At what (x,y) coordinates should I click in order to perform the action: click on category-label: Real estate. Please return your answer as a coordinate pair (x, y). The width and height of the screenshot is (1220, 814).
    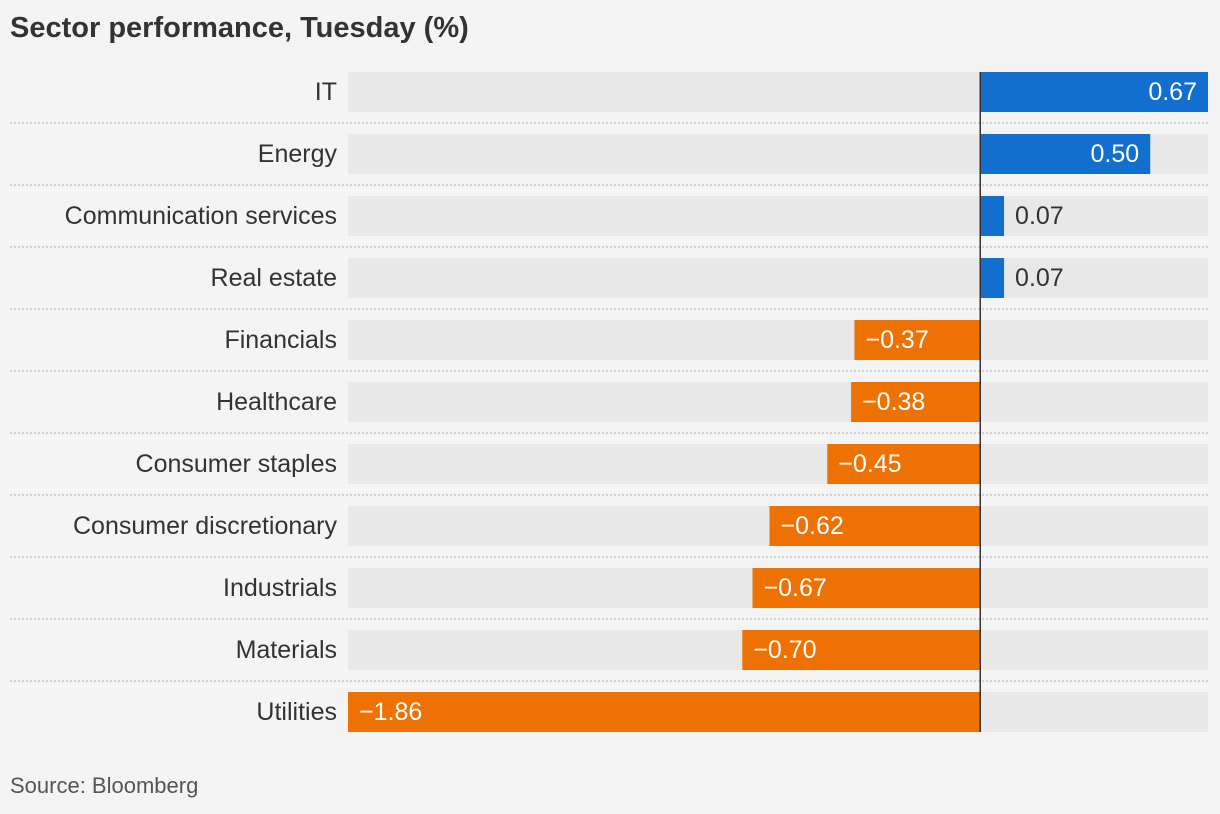
    Looking at the image, I should click on (274, 278).